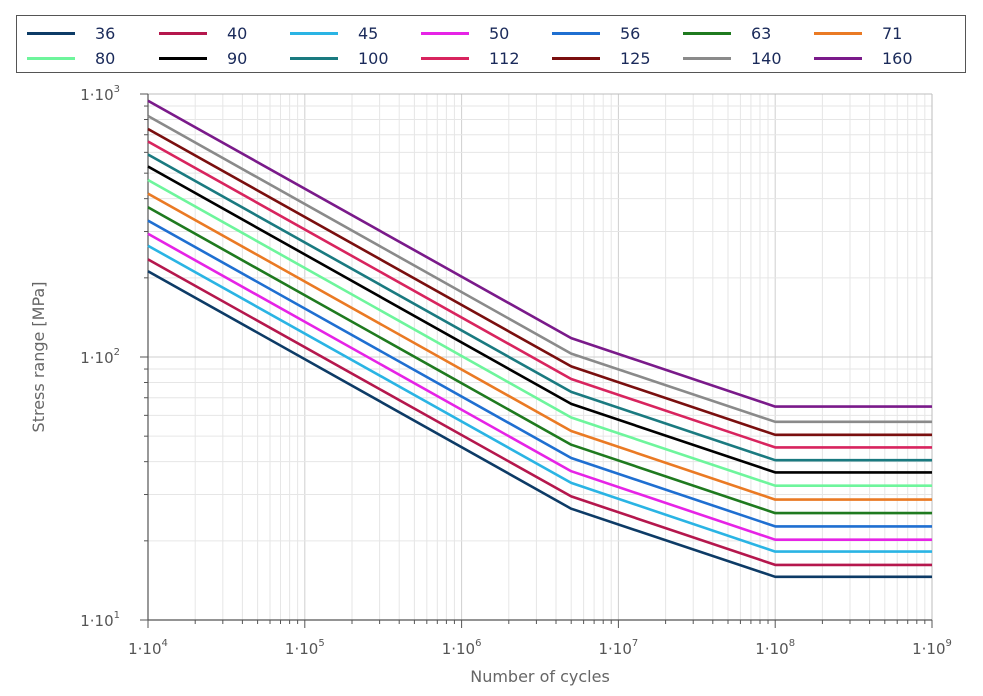  What do you see at coordinates (117, 352) in the screenshot?
I see `y-tick-exponent: 2` at bounding box center [117, 352].